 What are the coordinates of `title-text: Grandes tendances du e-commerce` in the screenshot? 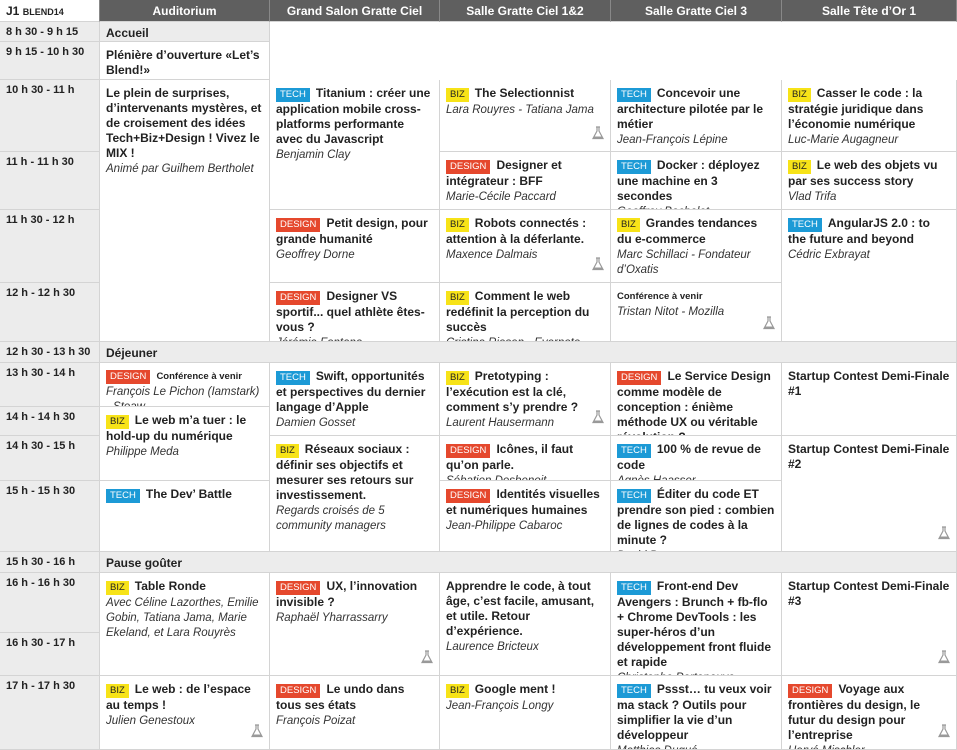 It's located at (687, 231).